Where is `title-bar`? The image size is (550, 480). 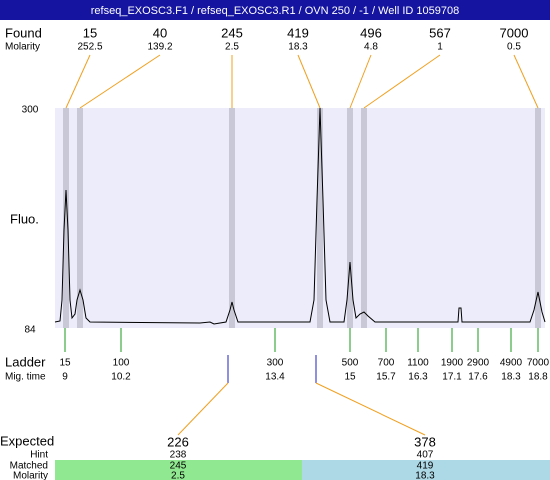
title-bar is located at coordinates (275, 10).